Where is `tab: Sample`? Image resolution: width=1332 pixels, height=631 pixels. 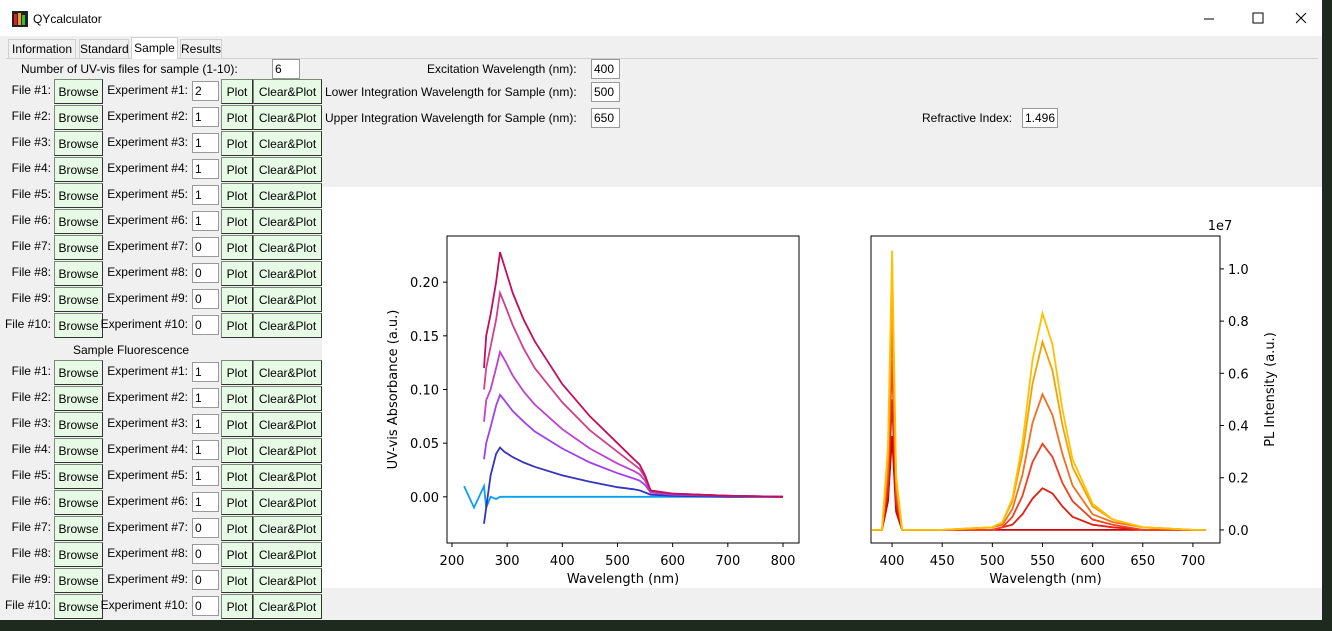
tab: Sample is located at coordinates (154, 48).